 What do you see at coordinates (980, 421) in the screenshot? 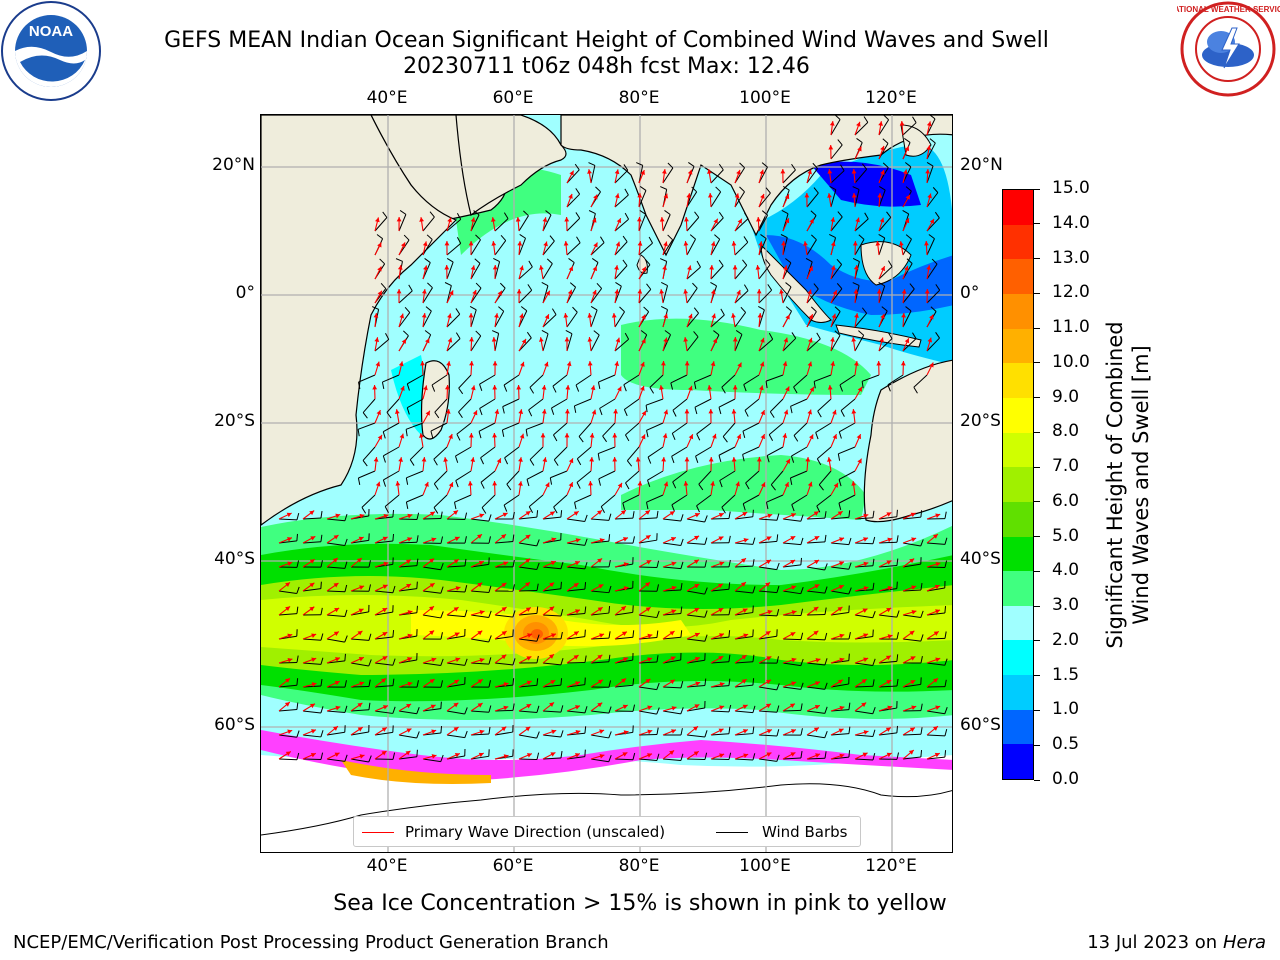
I see `lat-label-right-20s: 20°S` at bounding box center [980, 421].